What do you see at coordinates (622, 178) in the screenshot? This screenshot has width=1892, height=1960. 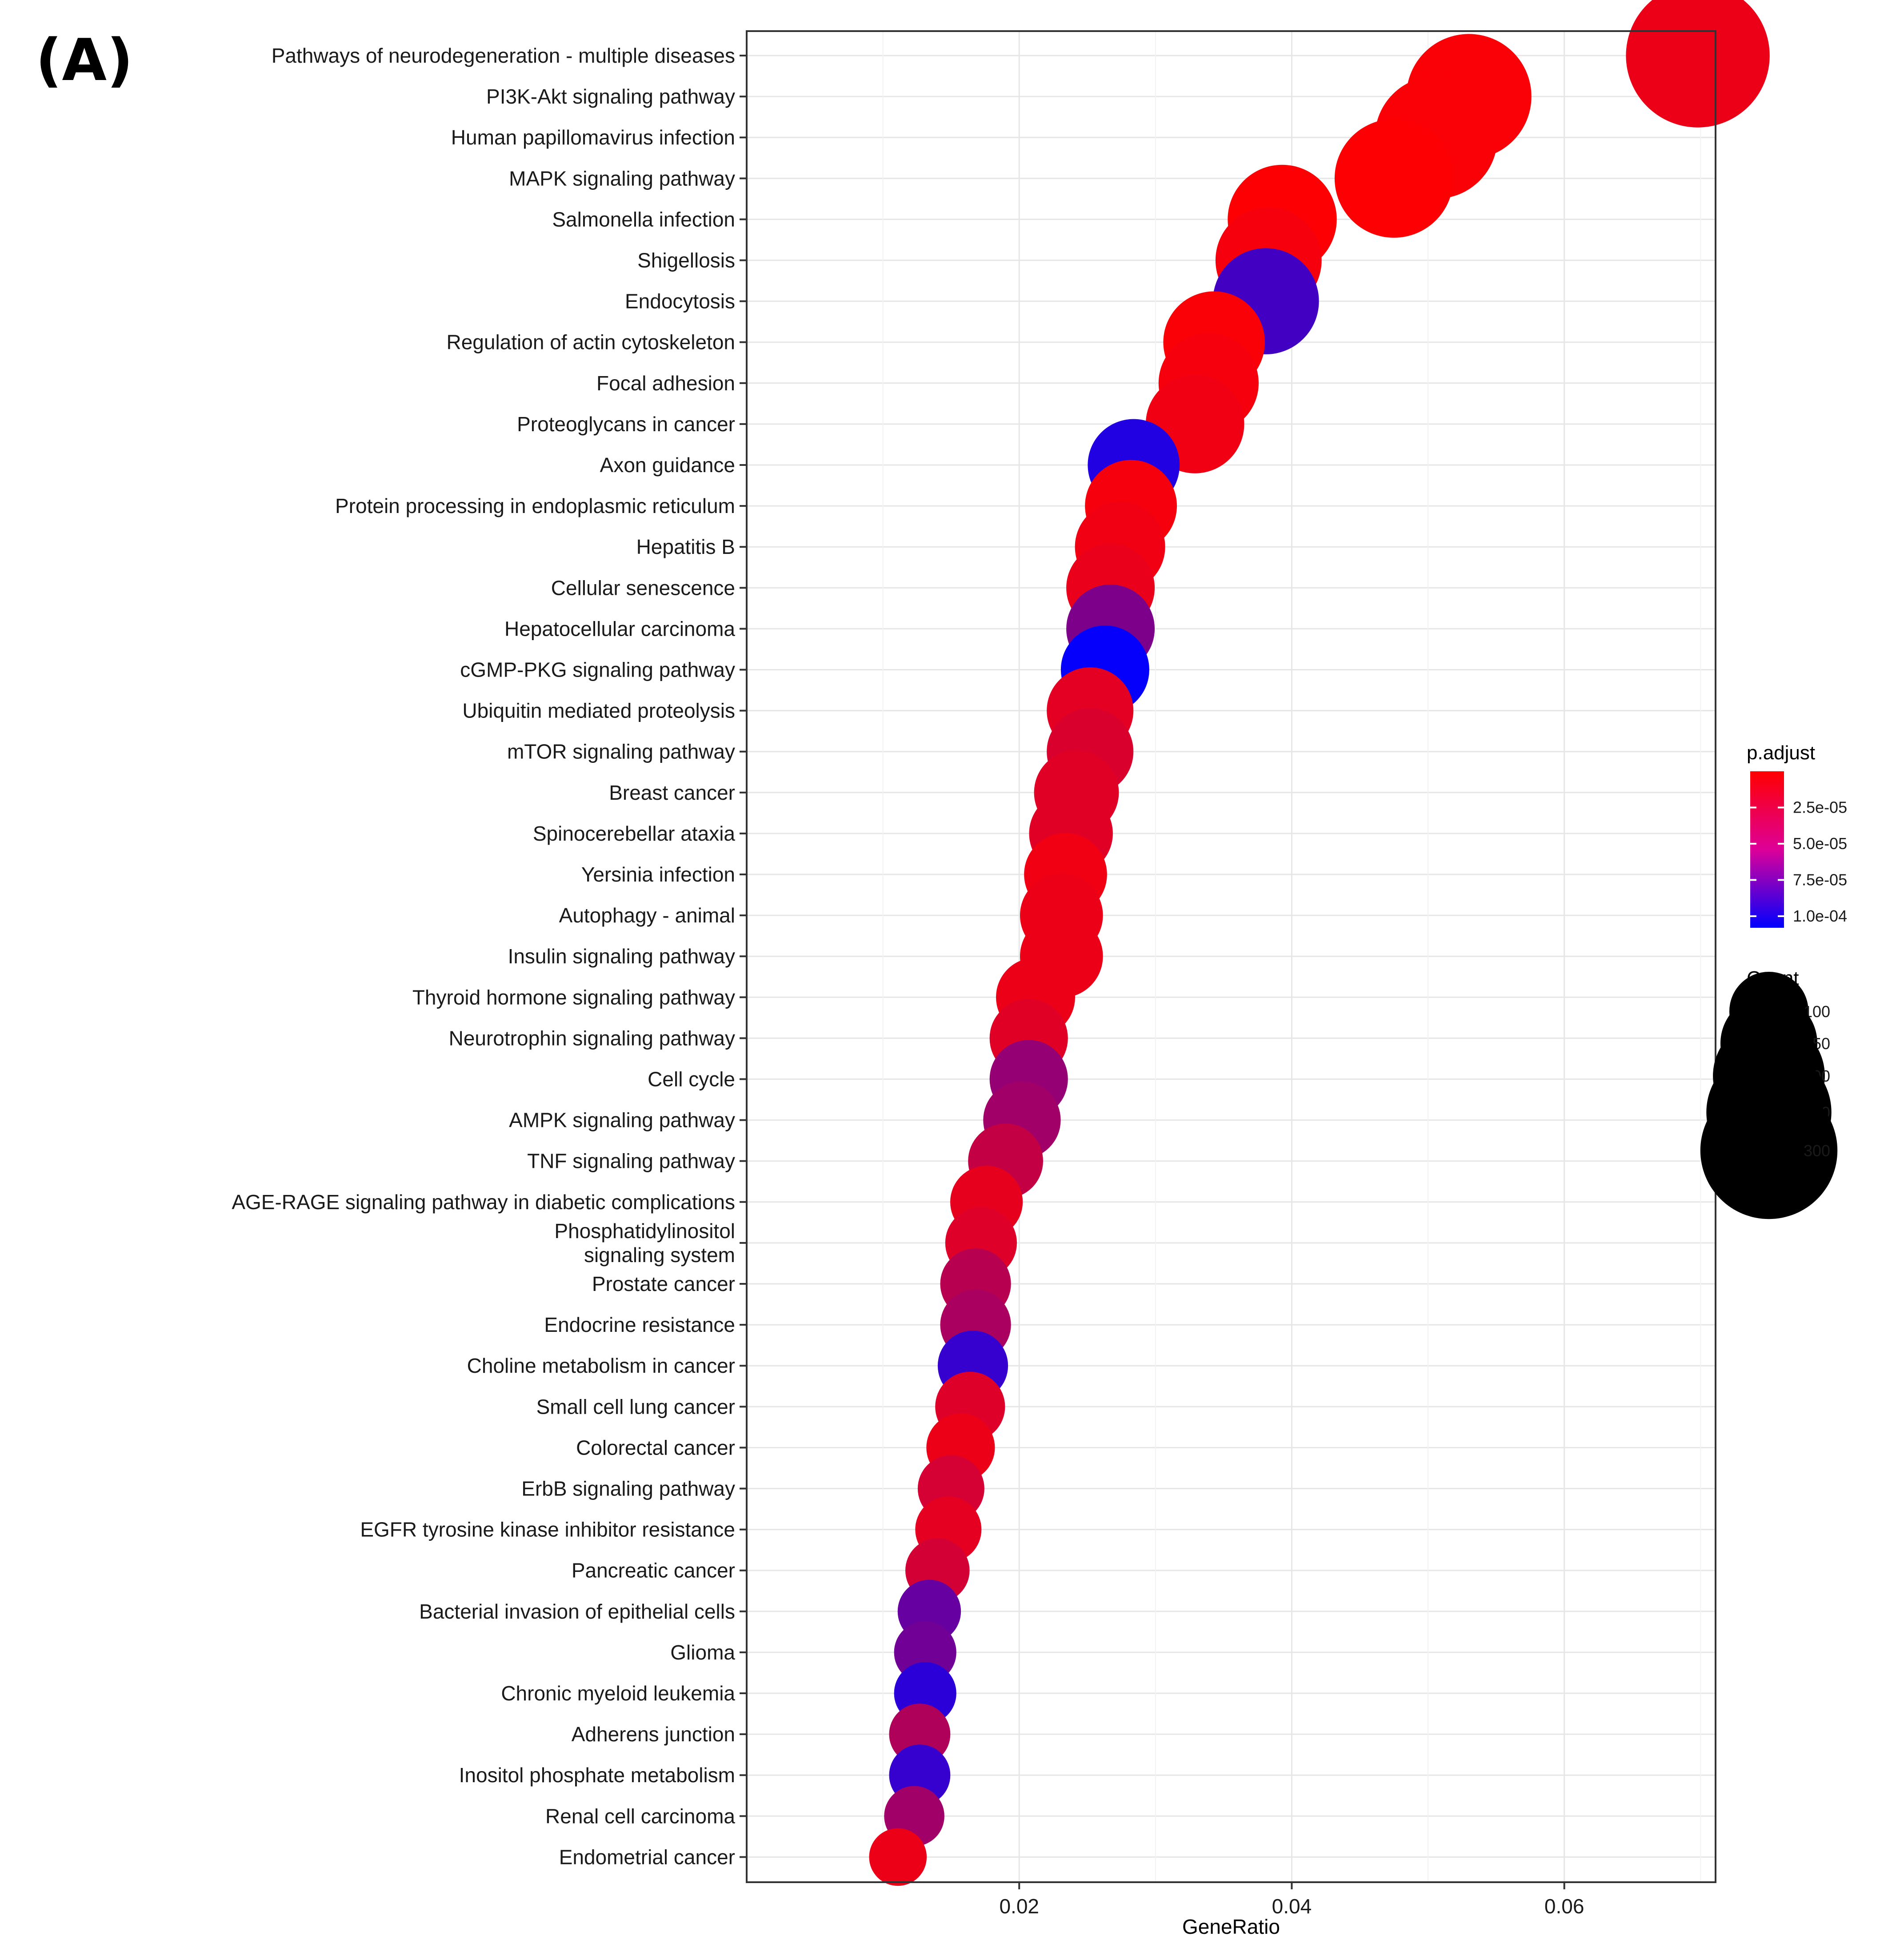 I see `y-tick-label: MAPK signaling pathway` at bounding box center [622, 178].